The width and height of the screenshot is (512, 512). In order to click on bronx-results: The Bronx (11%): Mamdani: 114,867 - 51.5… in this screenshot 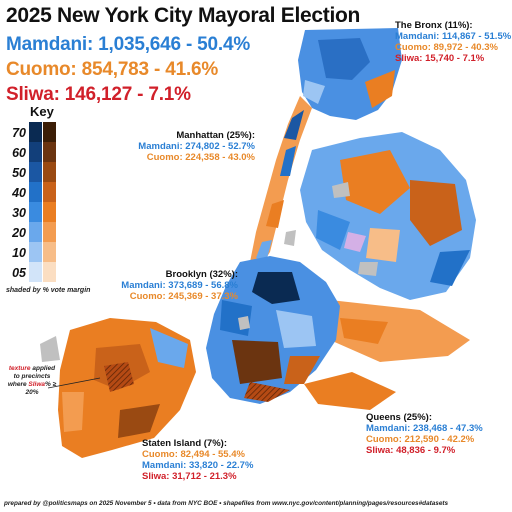, I will do `click(453, 42)`.